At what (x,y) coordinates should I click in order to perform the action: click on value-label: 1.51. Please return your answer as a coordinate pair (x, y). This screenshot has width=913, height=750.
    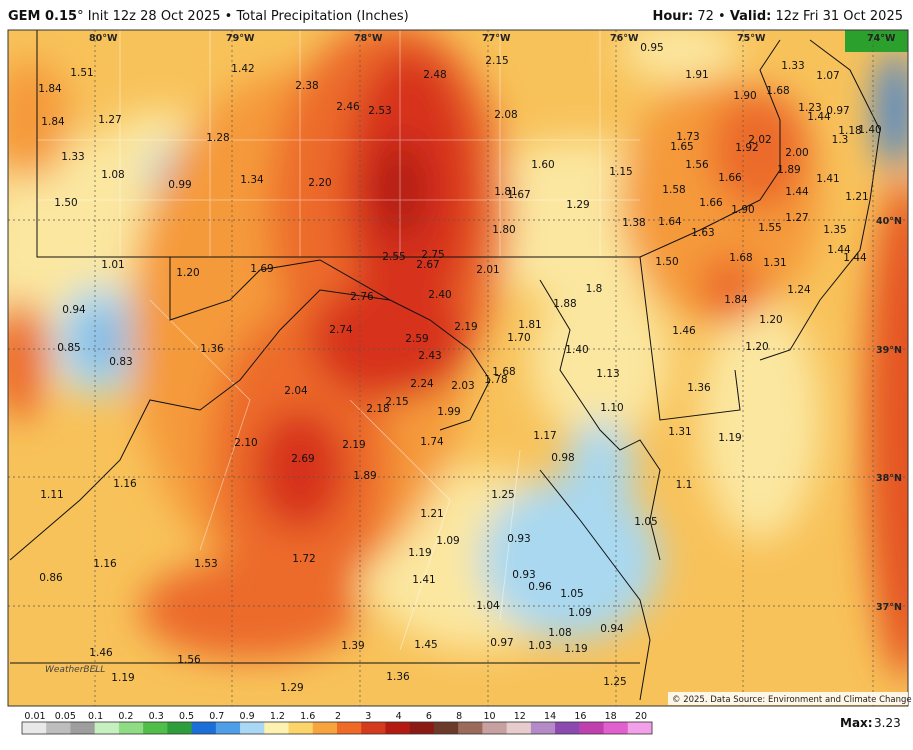
    Looking at the image, I should click on (81, 73).